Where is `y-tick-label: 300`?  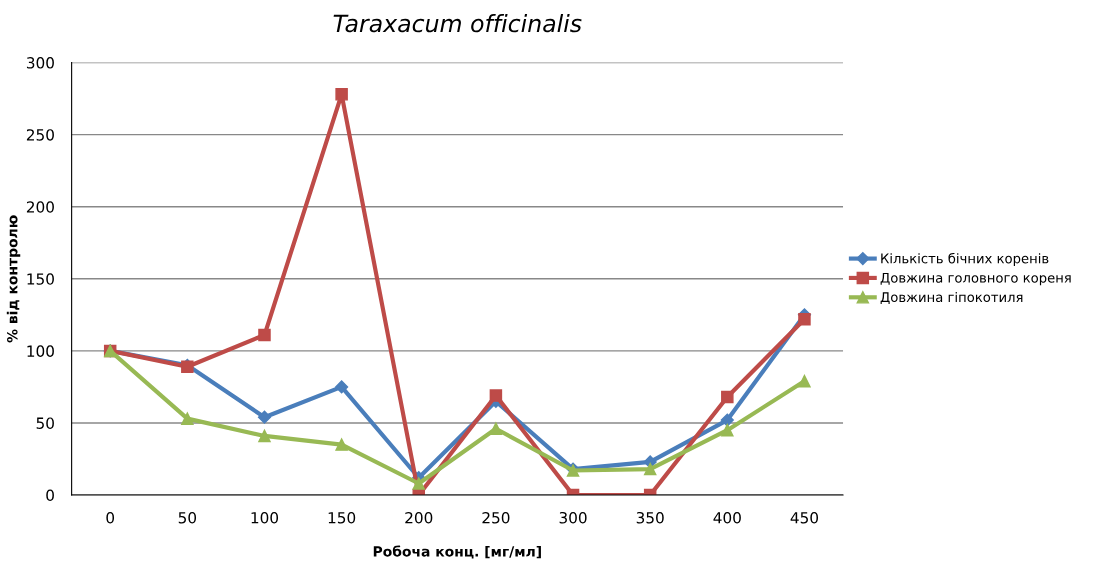
y-tick-label: 300 is located at coordinates (40, 63).